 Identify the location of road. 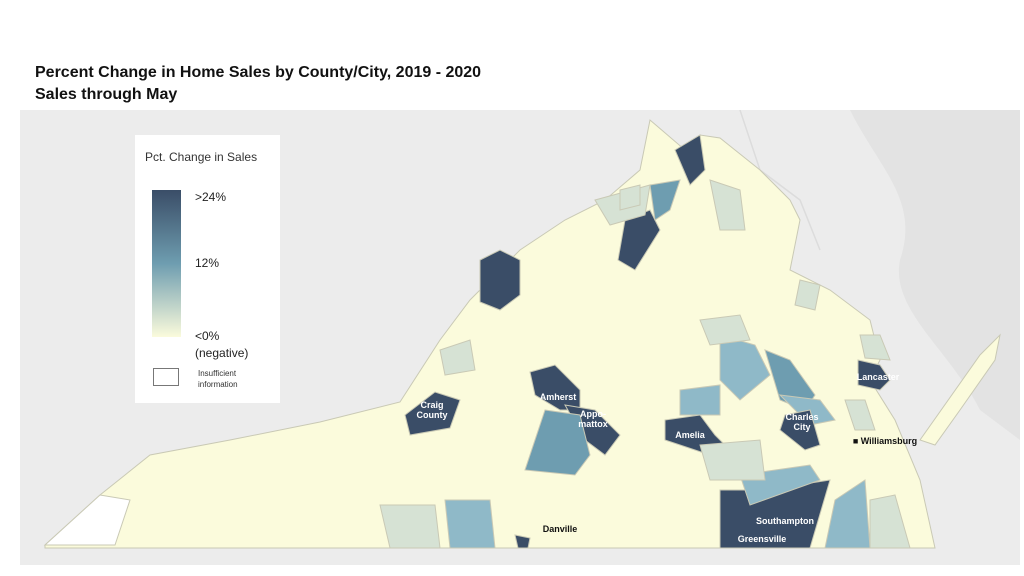
(780, 180).